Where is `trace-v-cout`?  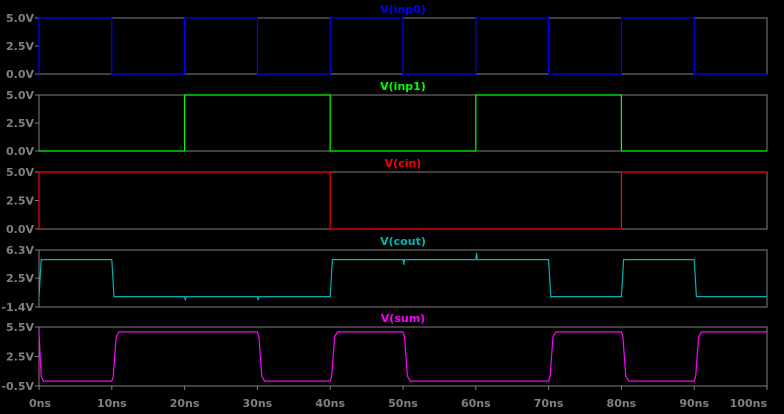 trace-v-cout is located at coordinates (402, 276).